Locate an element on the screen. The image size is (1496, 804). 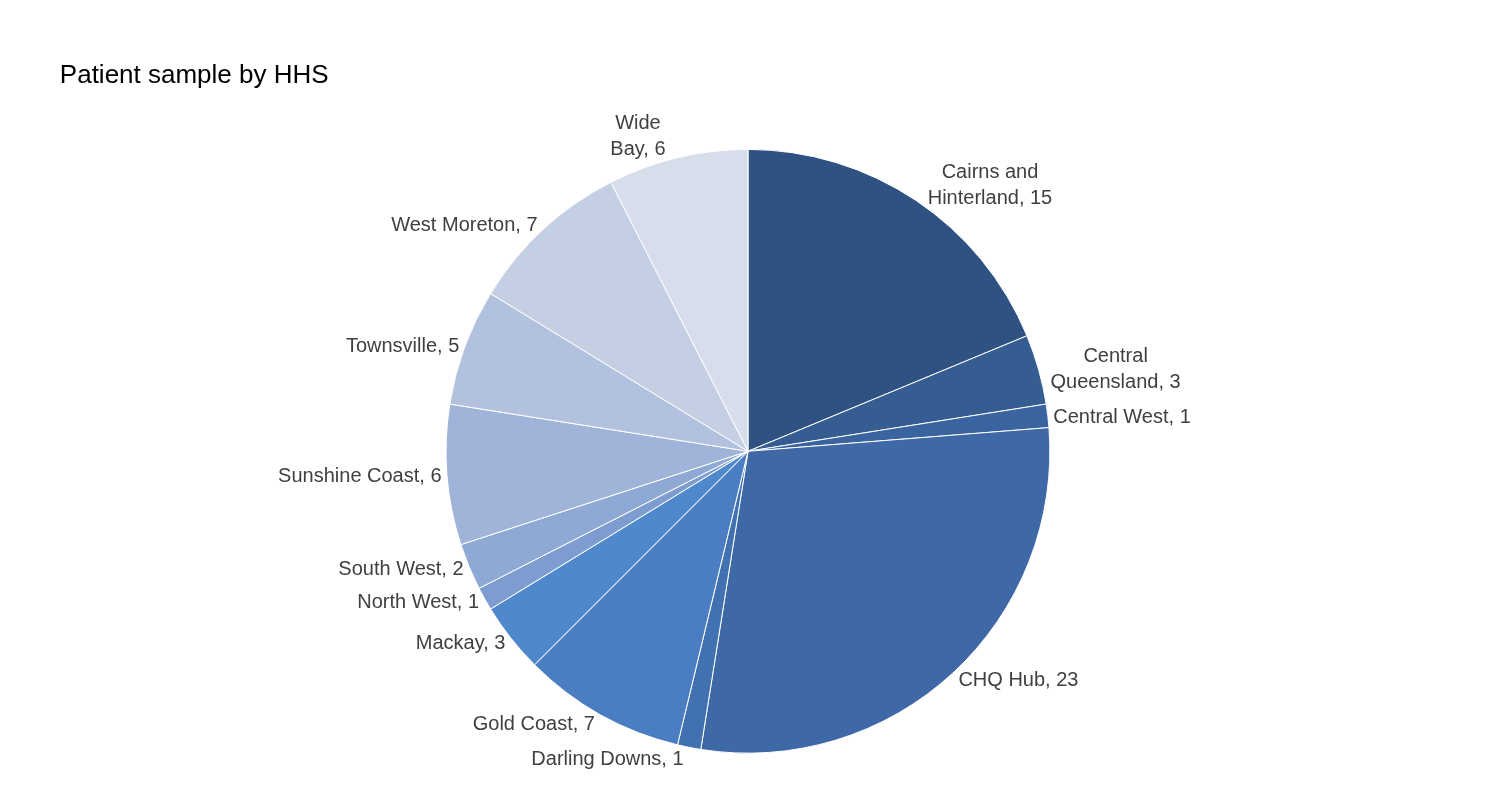
slice-label: Townsville, 5 is located at coordinates (402, 345).